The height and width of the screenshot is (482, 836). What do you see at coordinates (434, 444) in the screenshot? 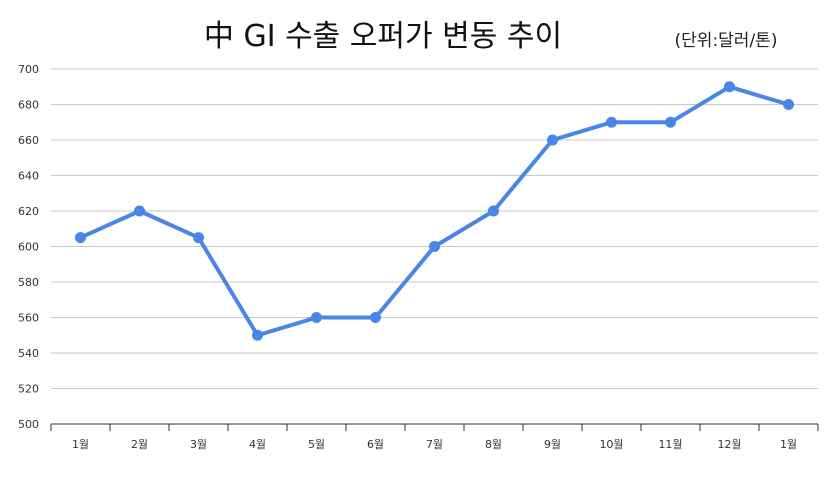
I see `x-tick-label: 7월` at bounding box center [434, 444].